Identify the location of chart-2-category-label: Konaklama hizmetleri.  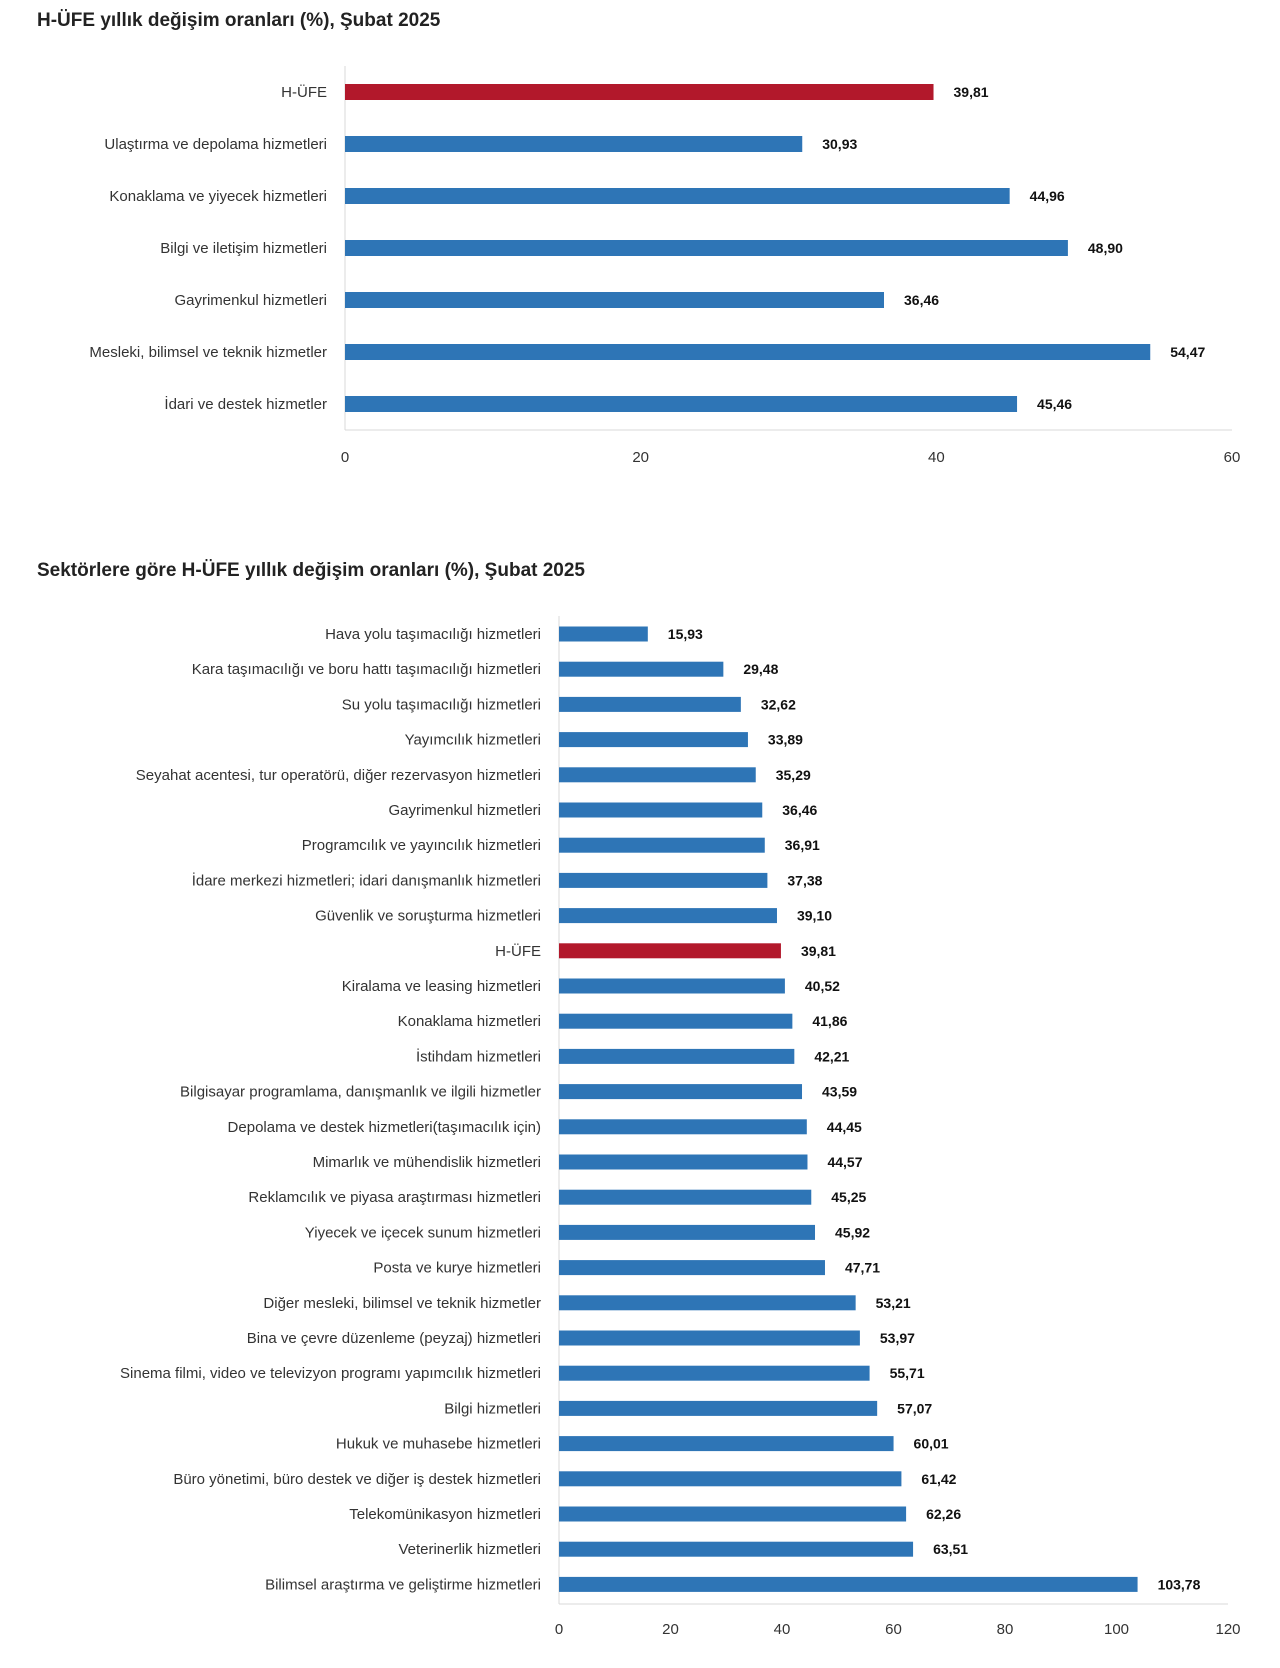
(469, 1021).